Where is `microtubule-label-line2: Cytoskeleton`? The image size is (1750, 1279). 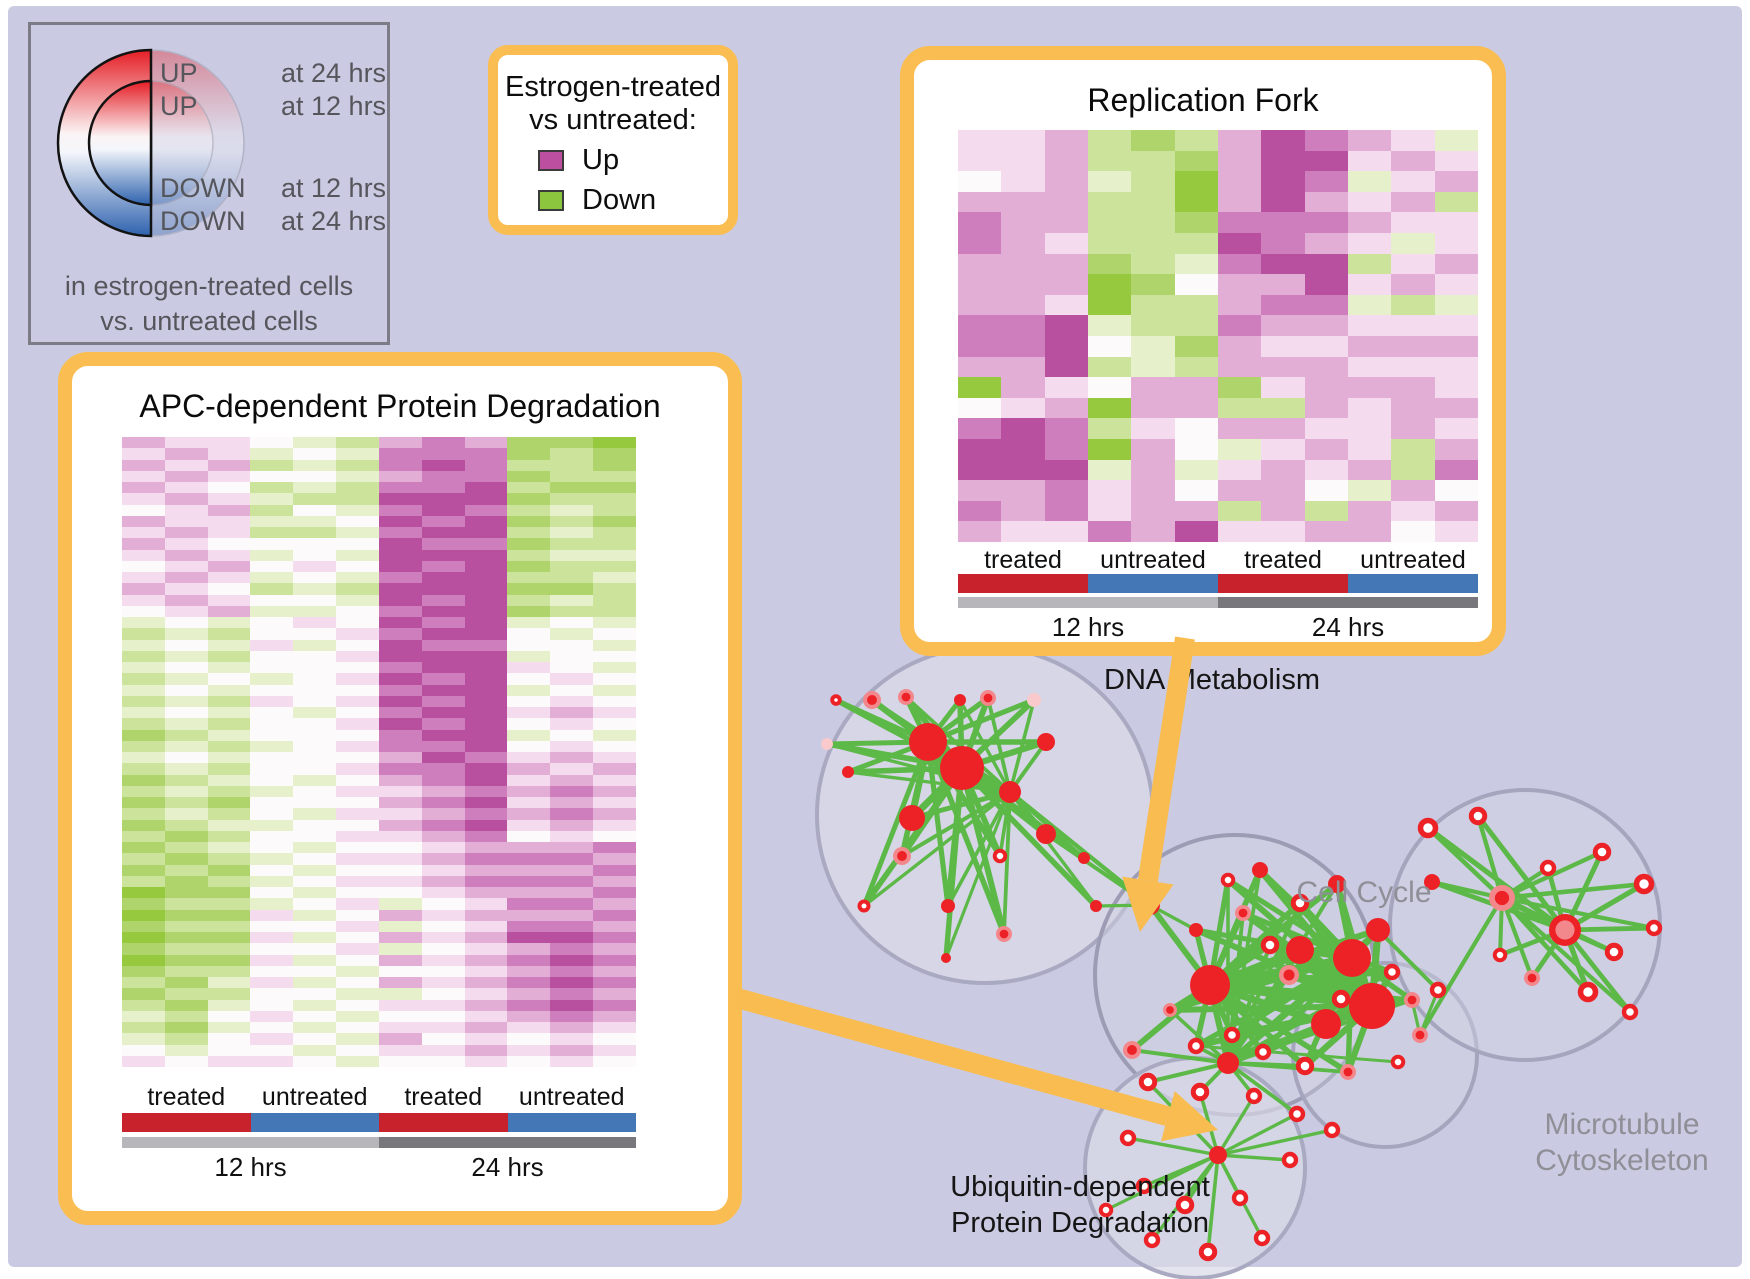
microtubule-label-line2: Cytoskeleton is located at coordinates (1622, 1160).